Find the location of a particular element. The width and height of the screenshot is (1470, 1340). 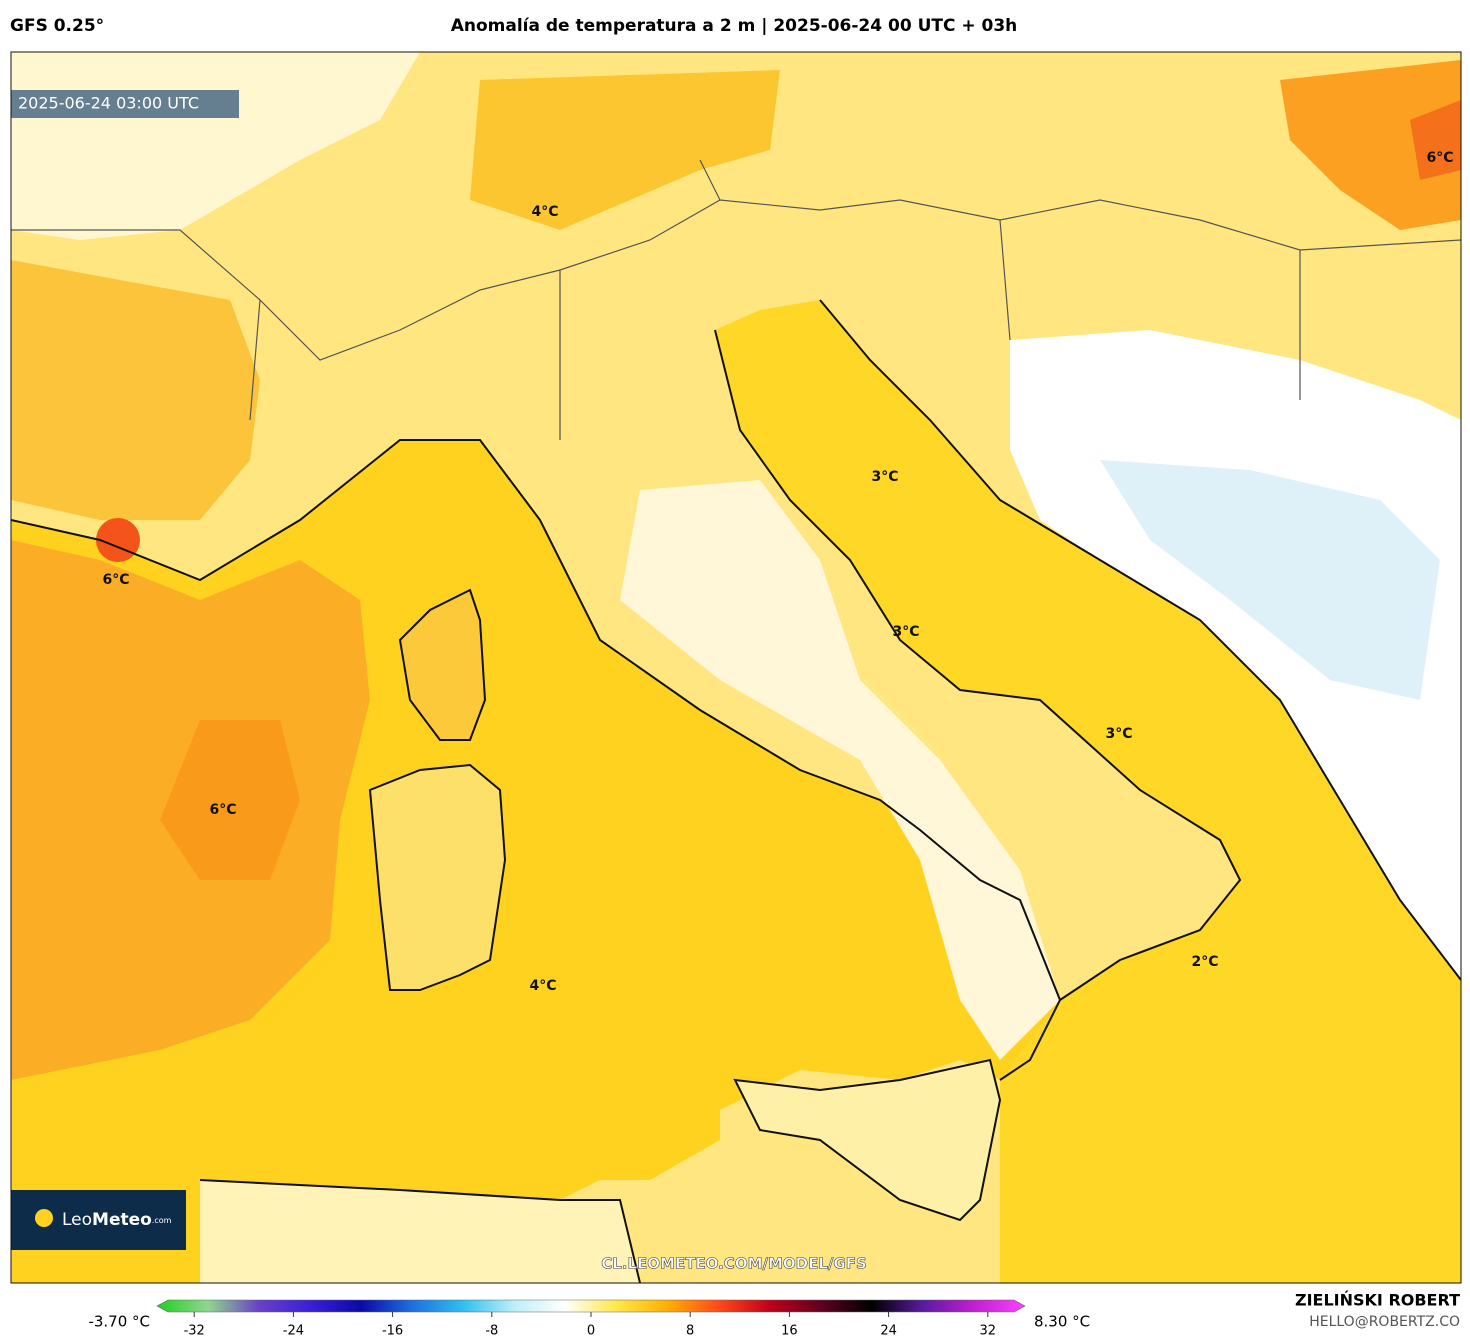

colorbar-tick-label: -16 is located at coordinates (392, 1331).